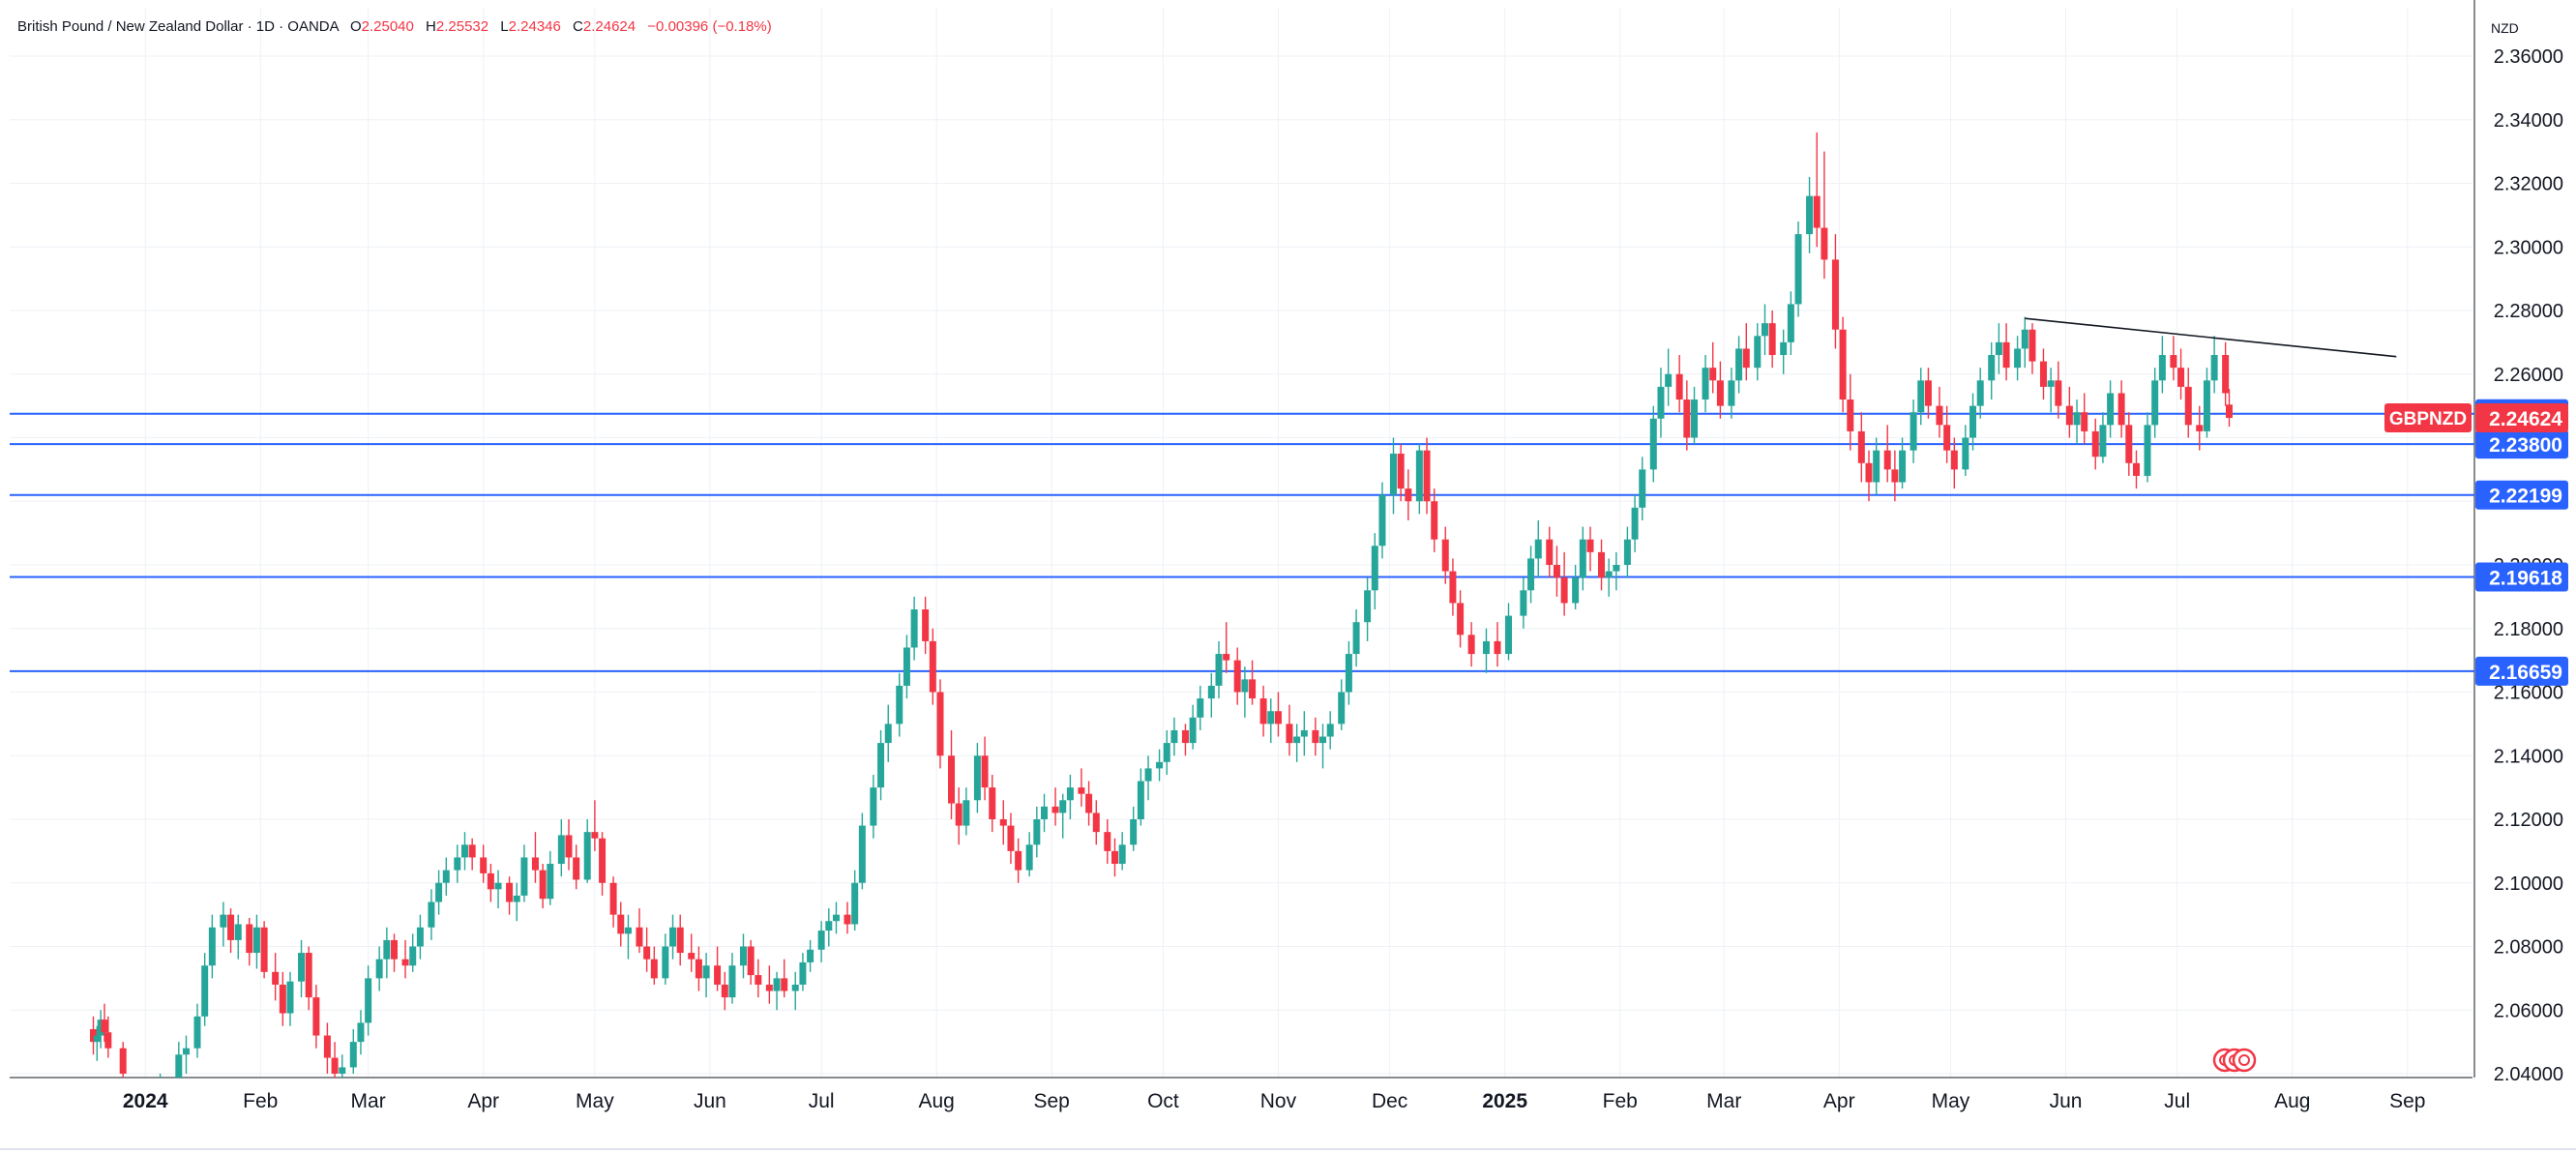  What do you see at coordinates (2525, 579) in the screenshot?
I see `level-price-label: 2.19618` at bounding box center [2525, 579].